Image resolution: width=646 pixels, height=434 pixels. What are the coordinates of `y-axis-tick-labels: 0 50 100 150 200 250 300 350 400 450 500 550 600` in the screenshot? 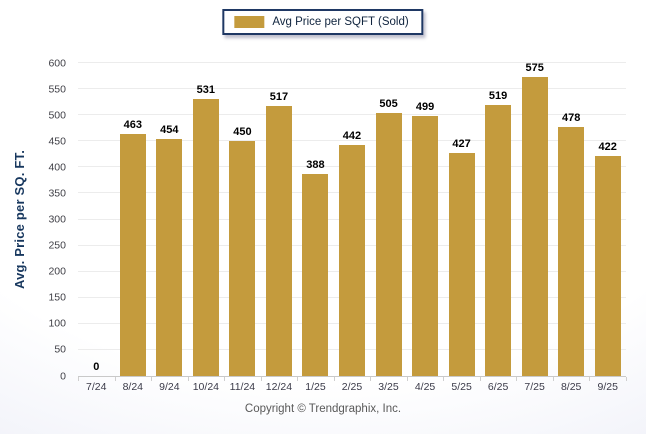 It's located at (55, 219).